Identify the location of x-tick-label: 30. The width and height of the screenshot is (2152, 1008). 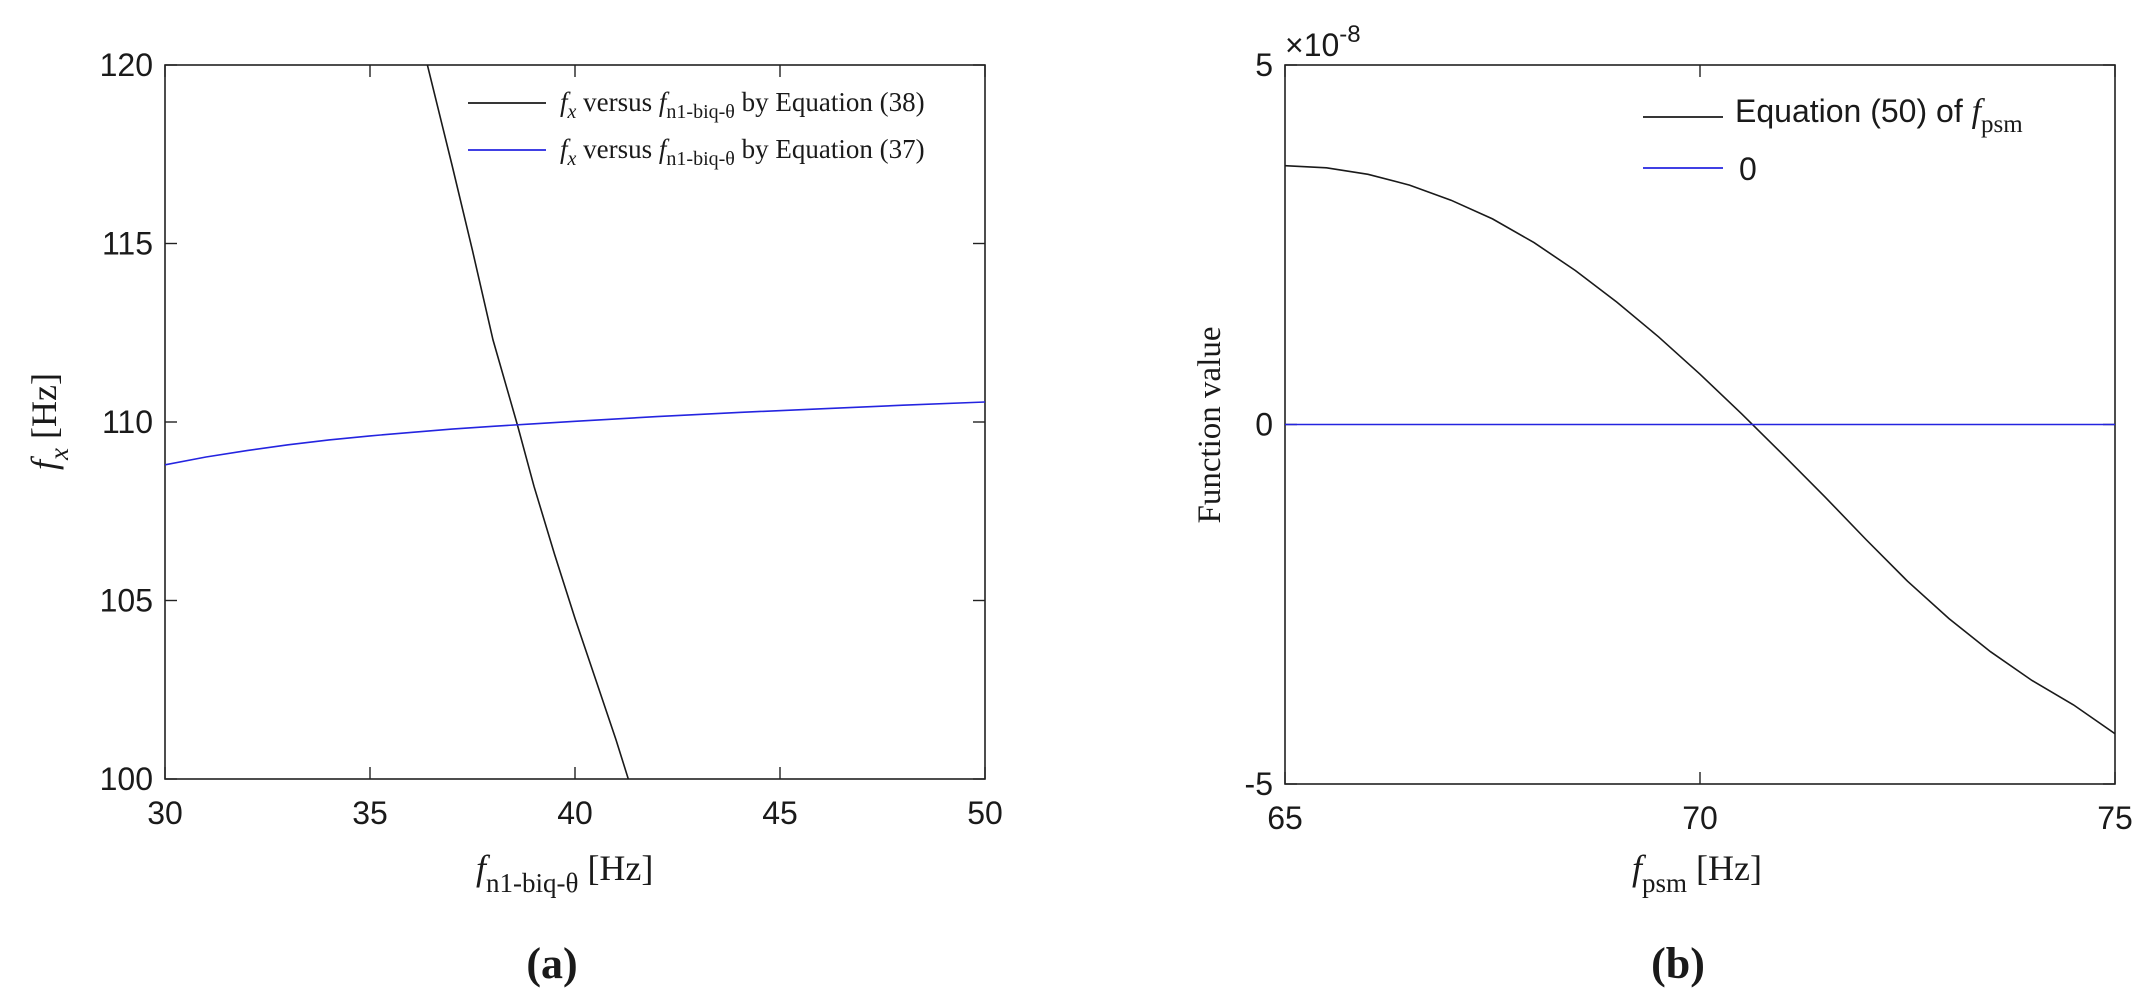
(165, 813).